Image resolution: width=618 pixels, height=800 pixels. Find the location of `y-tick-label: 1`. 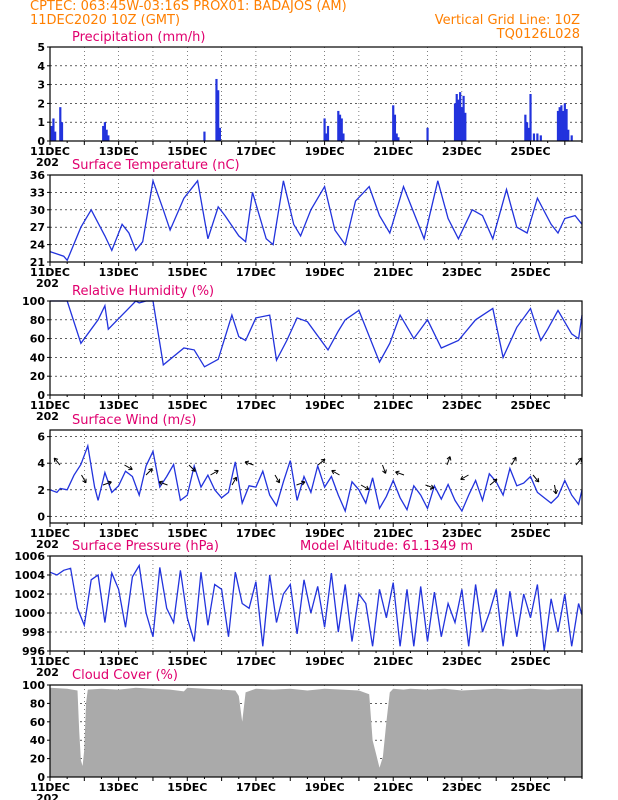

y-tick-label: 1 is located at coordinates (41, 122).